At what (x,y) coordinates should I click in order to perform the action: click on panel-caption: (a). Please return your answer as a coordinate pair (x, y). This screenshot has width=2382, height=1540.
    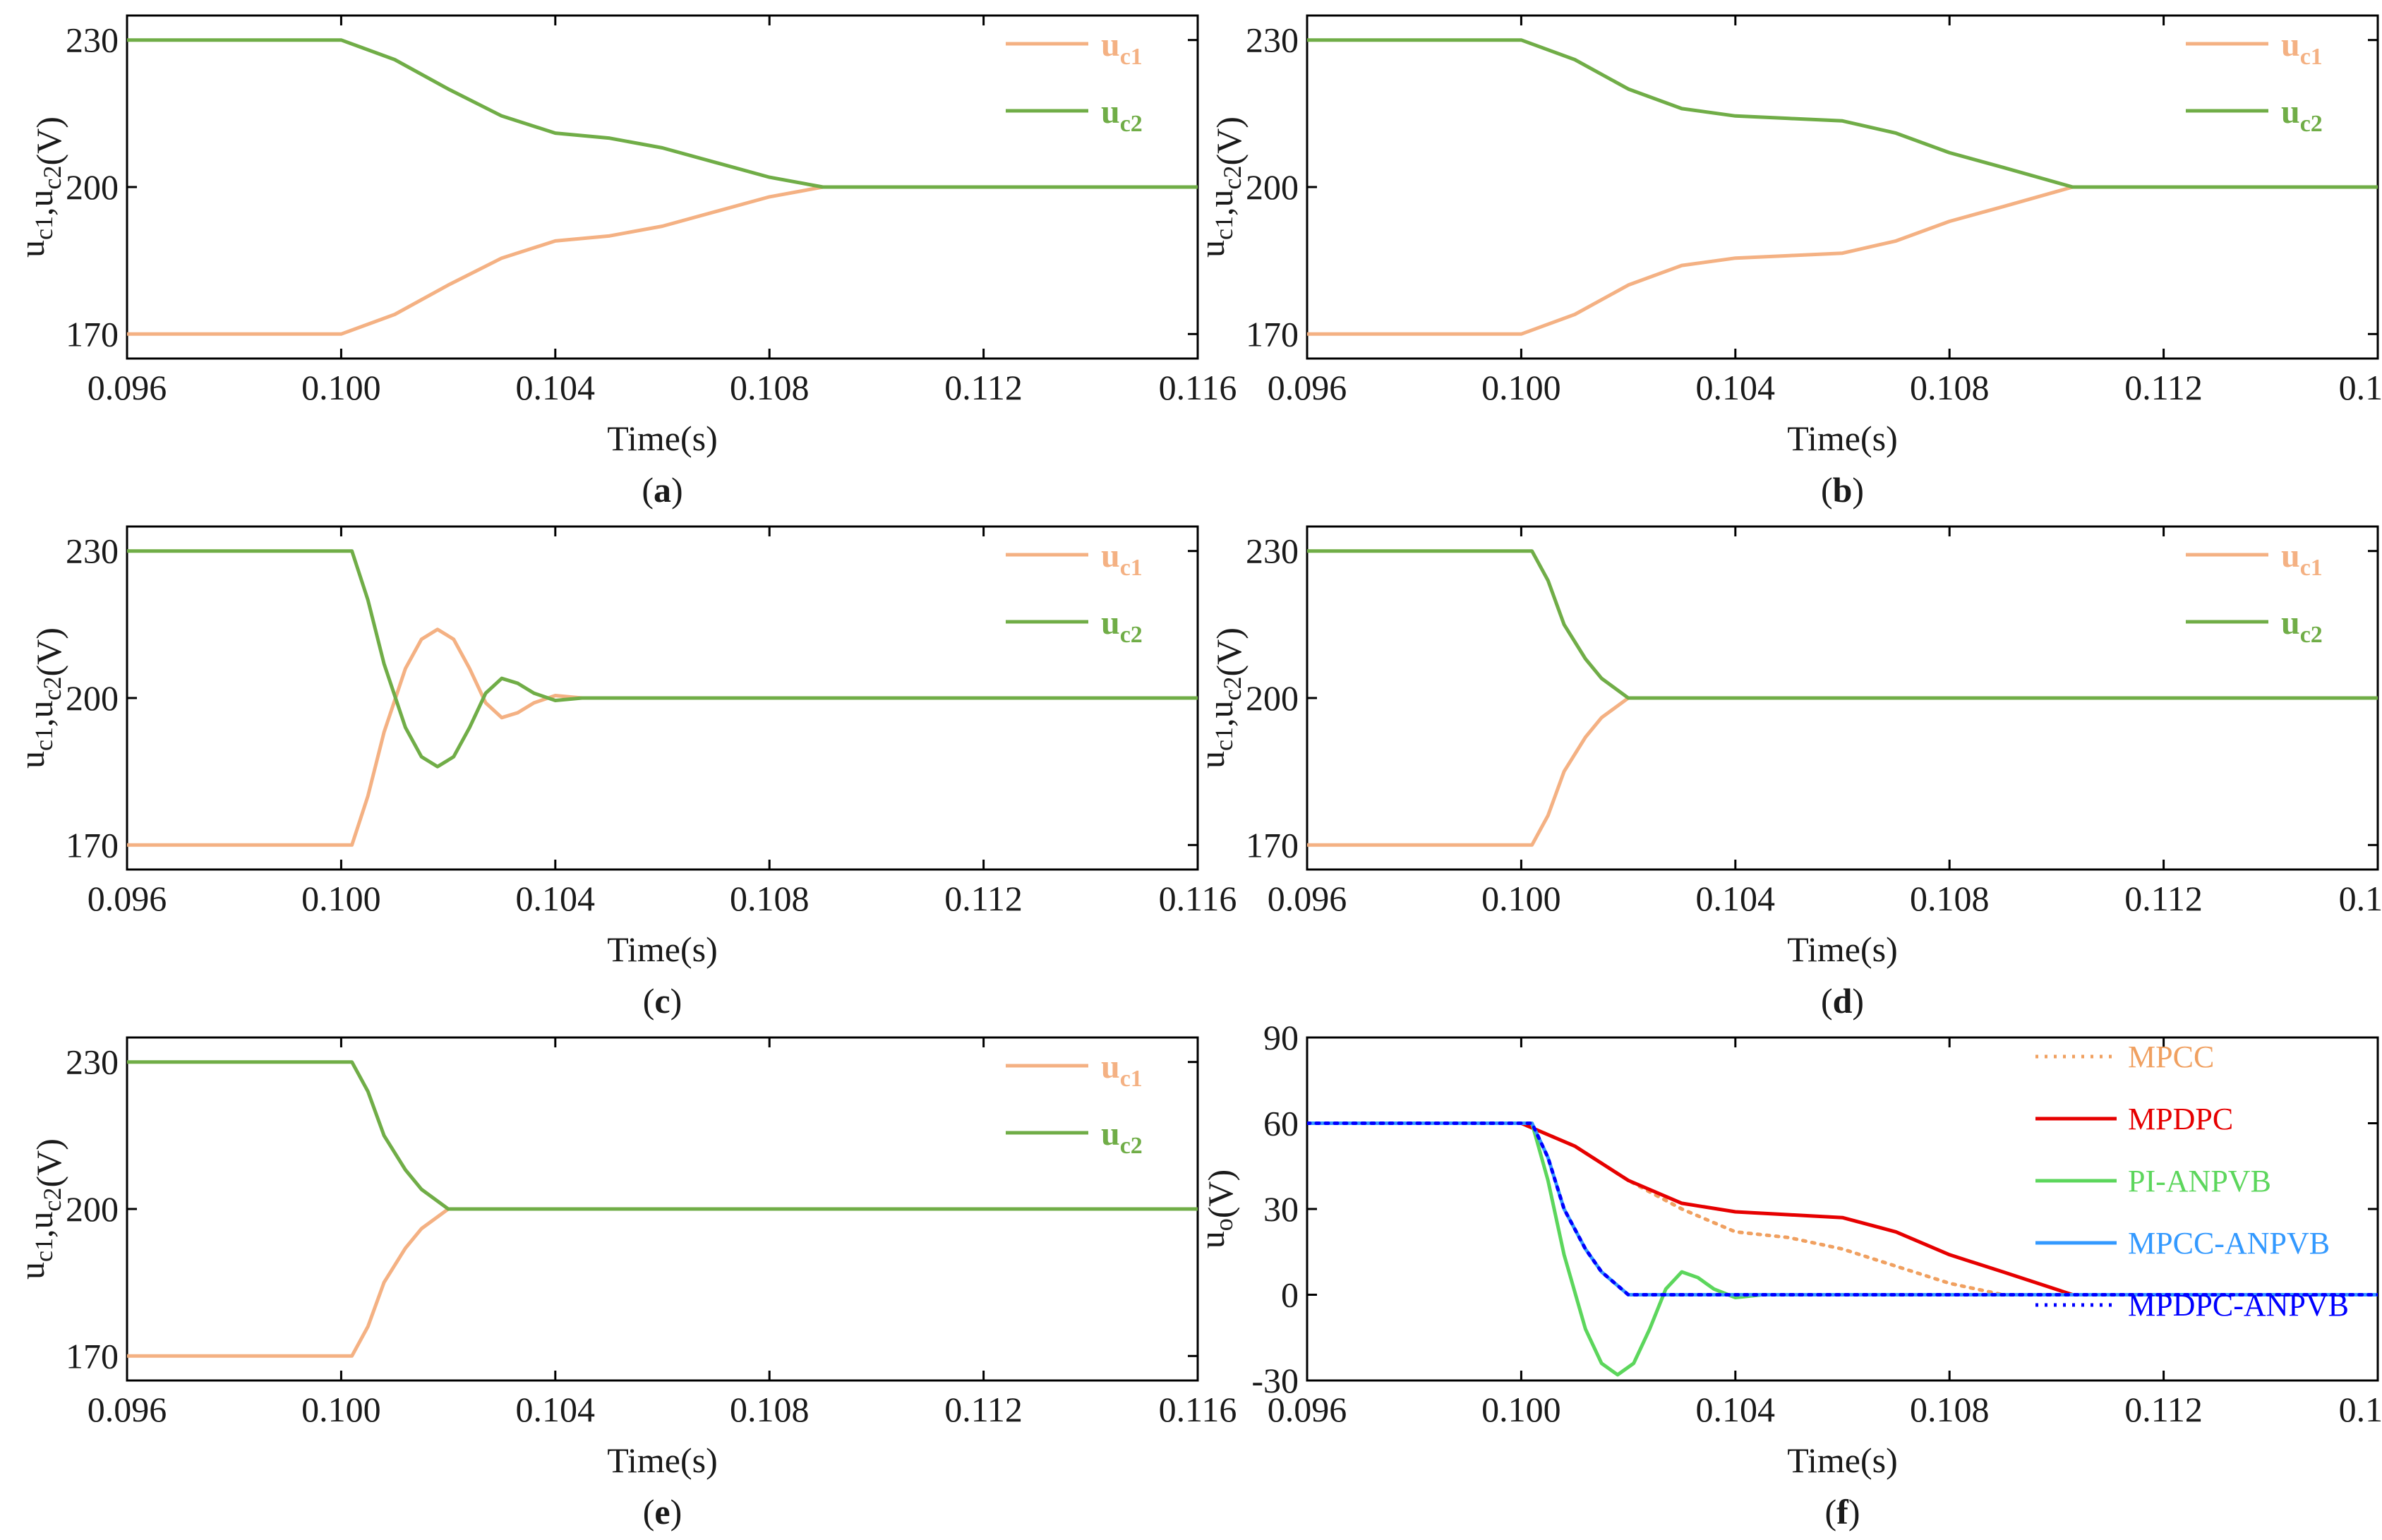
    Looking at the image, I should click on (662, 490).